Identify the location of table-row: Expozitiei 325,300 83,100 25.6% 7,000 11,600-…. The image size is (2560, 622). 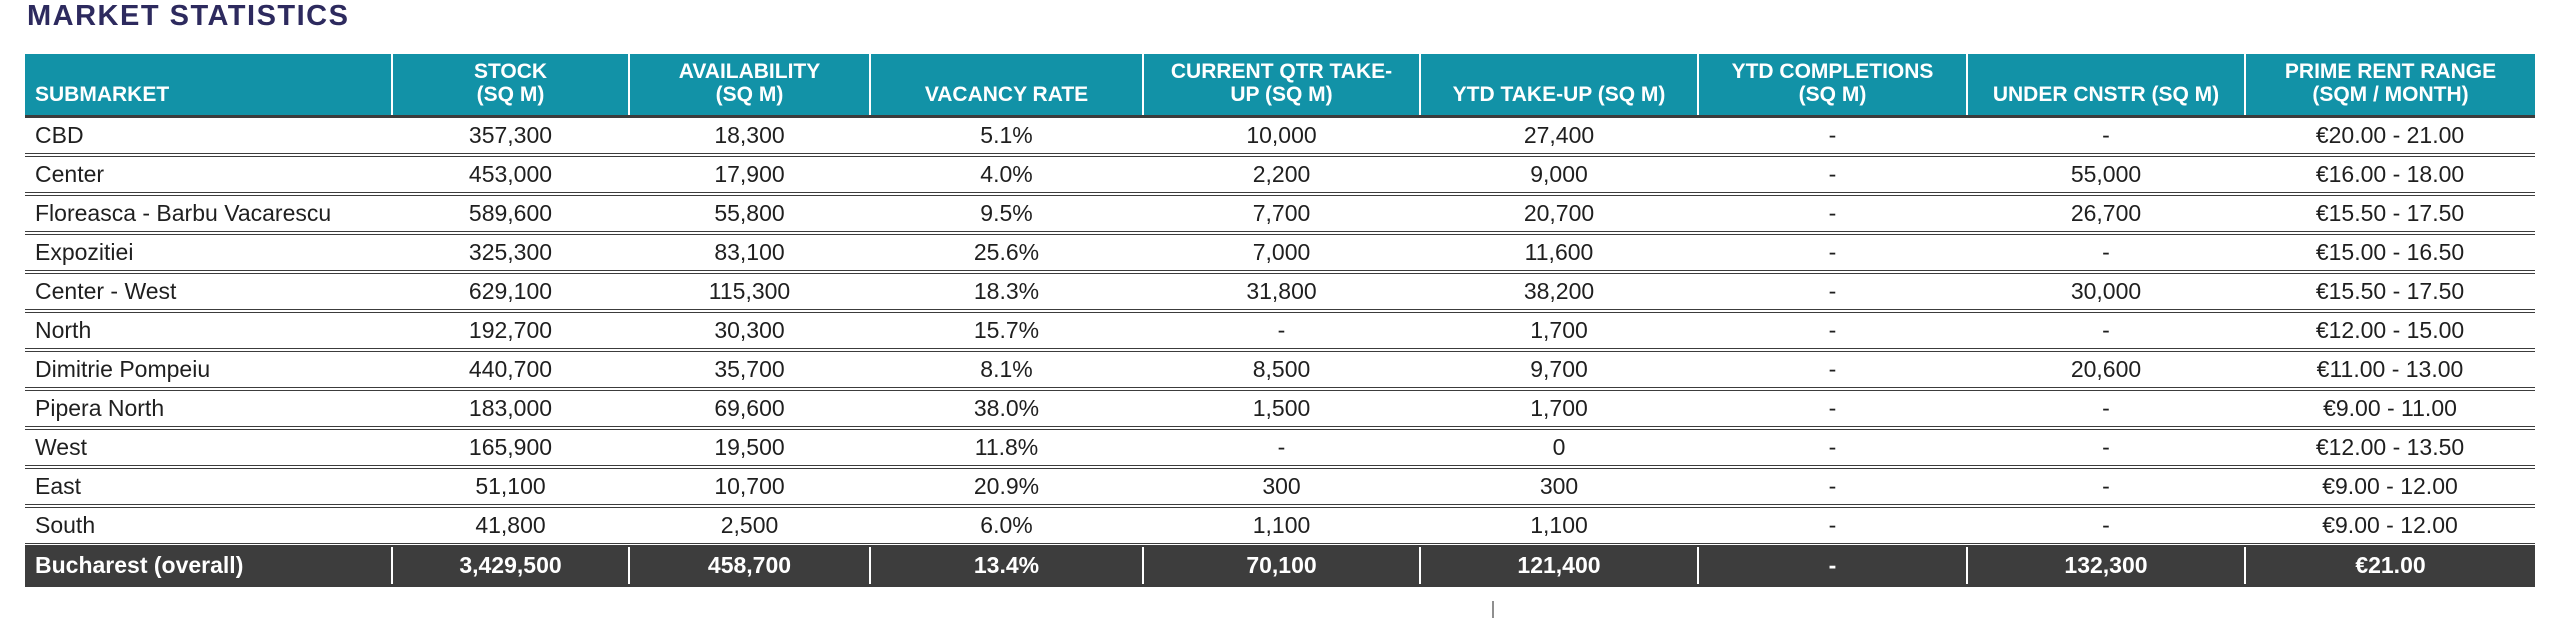
(1280, 253).